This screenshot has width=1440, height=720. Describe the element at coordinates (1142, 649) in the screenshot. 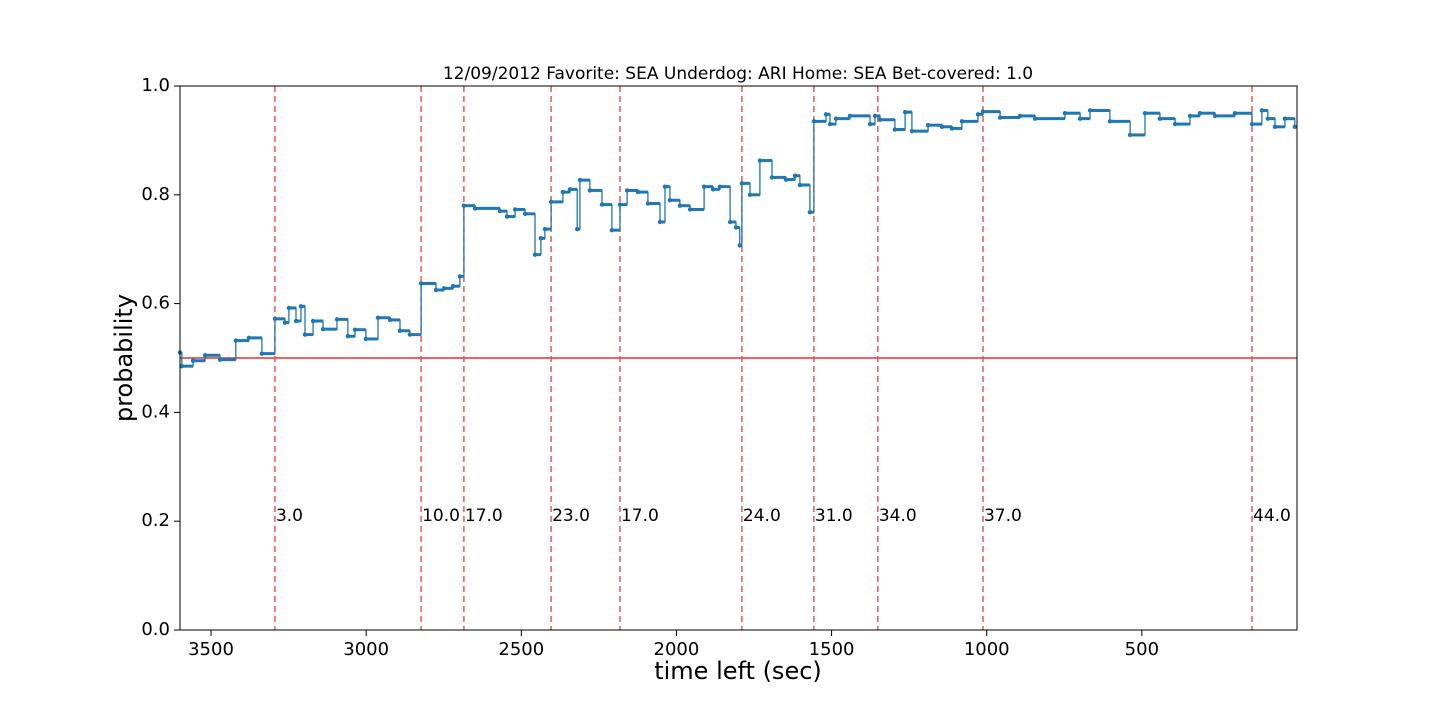

I see `x-tick-label: 500` at that location.